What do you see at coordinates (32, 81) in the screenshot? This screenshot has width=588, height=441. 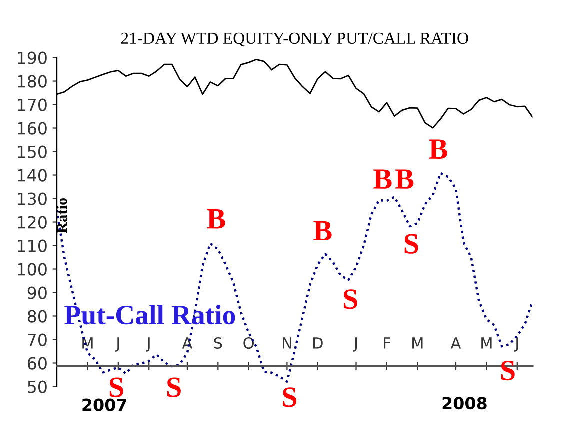 I see `y-tick-label: 180` at bounding box center [32, 81].